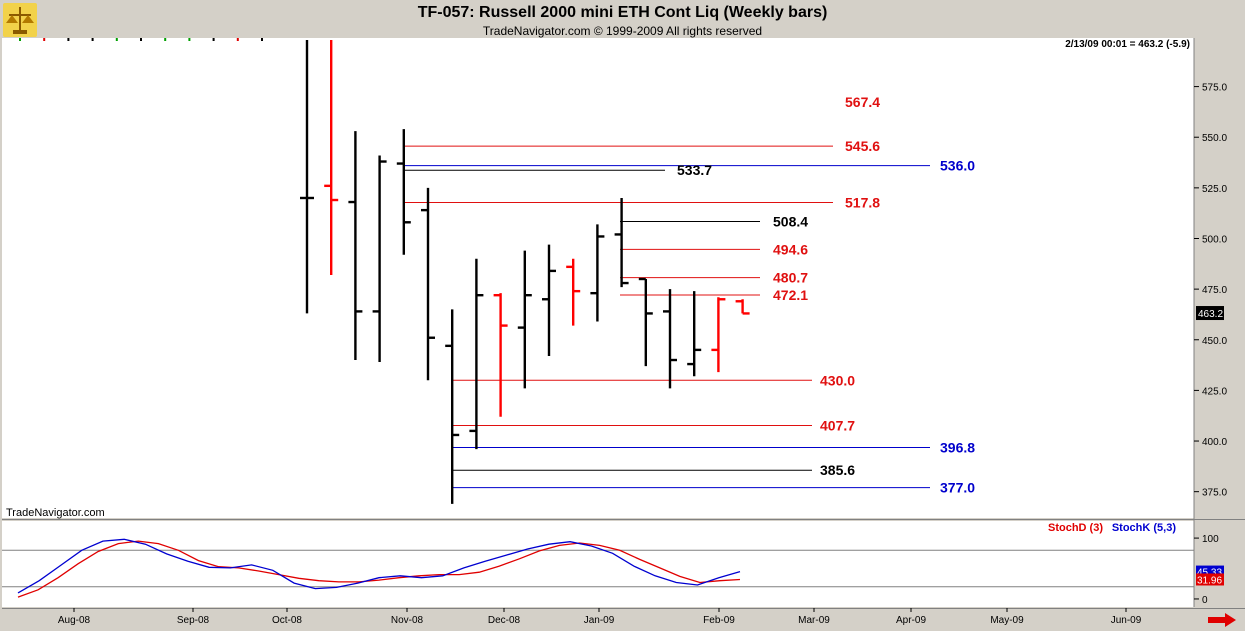 Image resolution: width=1245 pixels, height=631 pixels. I want to click on level-label: 508.4, so click(790, 221).